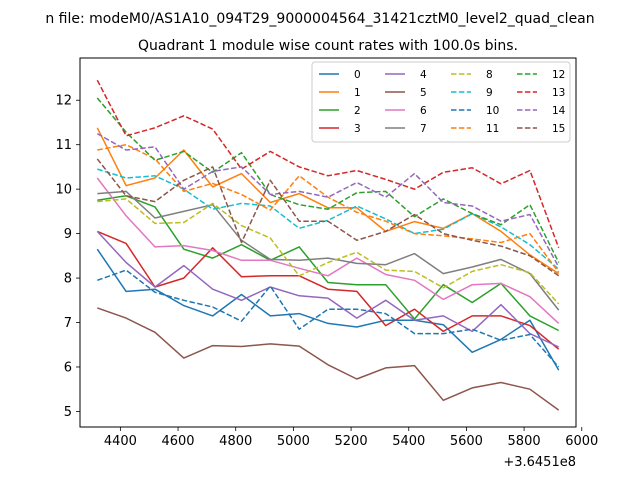  I want to click on legend-label-9: 9, so click(489, 93).